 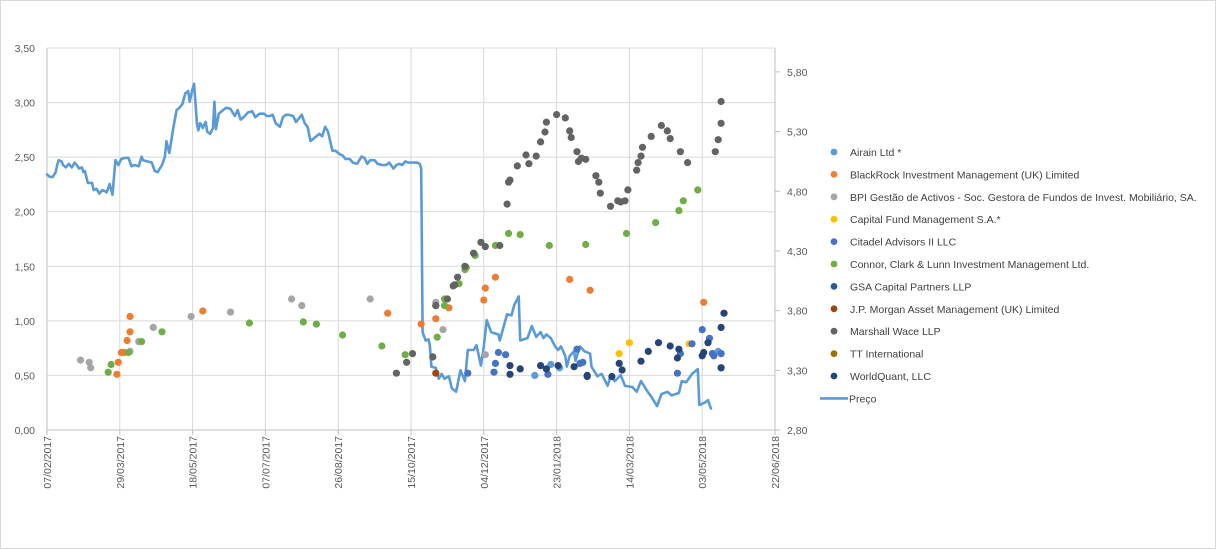 What do you see at coordinates (776, 462) in the screenshot?
I see `x-tick-label: 22/06/2018` at bounding box center [776, 462].